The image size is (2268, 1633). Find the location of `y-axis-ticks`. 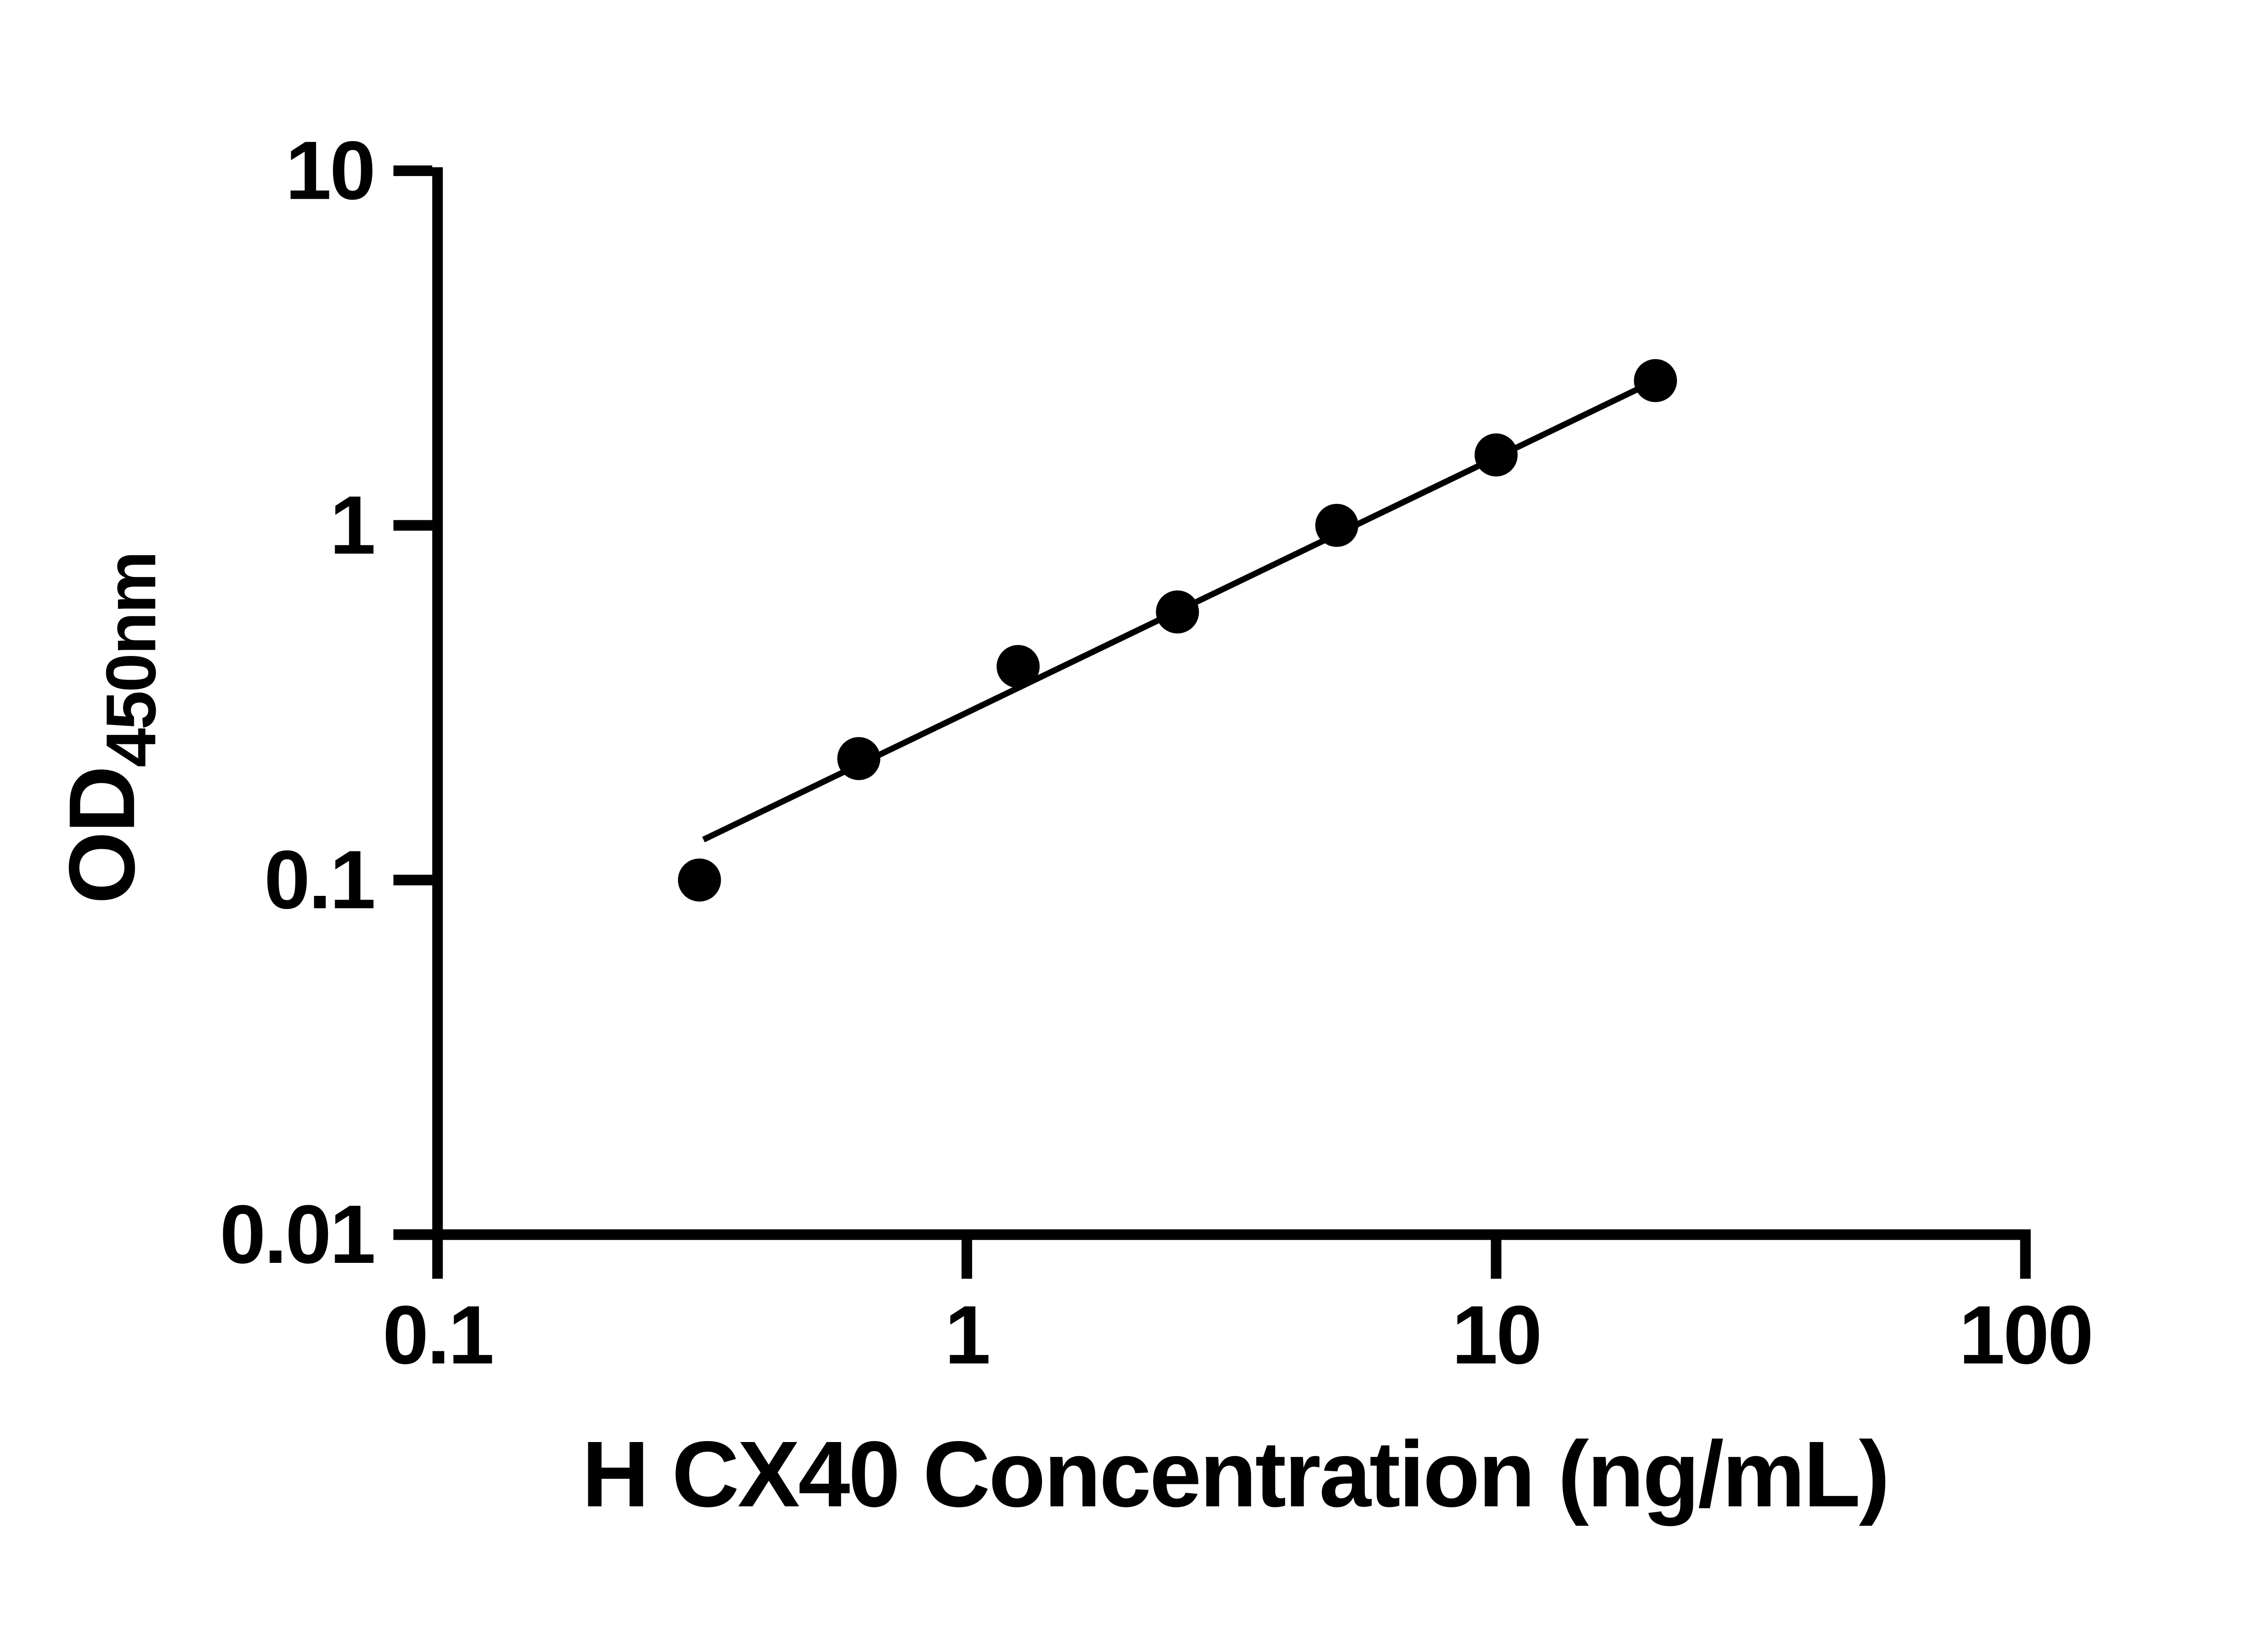

y-axis-ticks is located at coordinates (413, 702).